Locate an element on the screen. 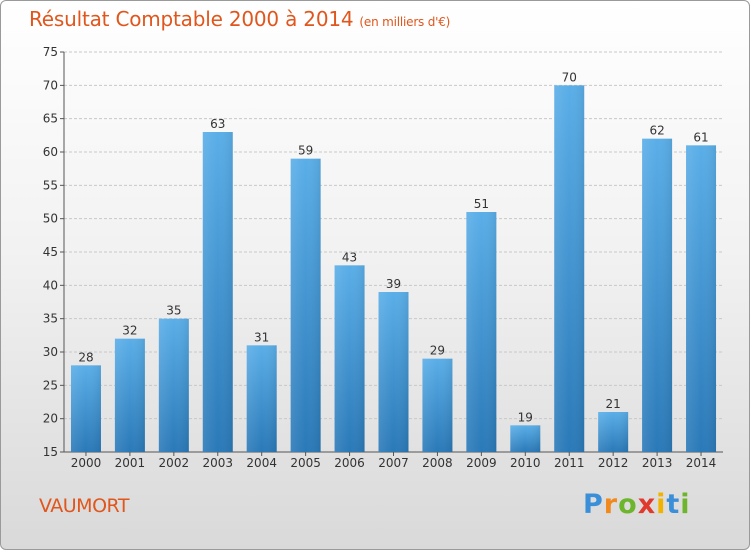  x-tick-label: 2001 is located at coordinates (130, 463).